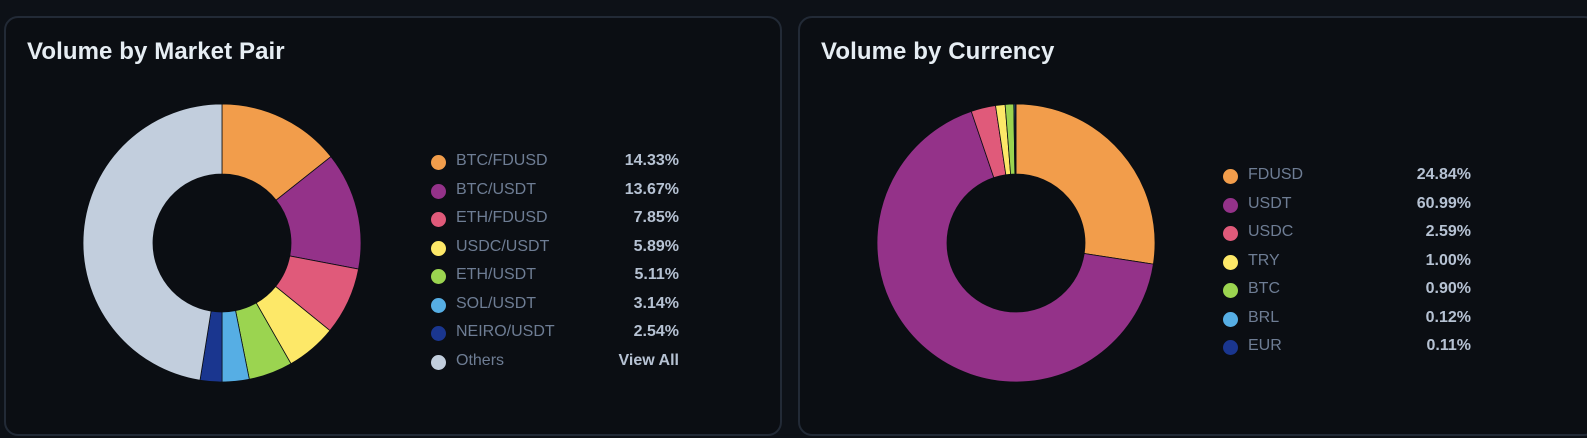 The width and height of the screenshot is (1587, 438). What do you see at coordinates (656, 331) in the screenshot?
I see `legend-value: 2.54%` at bounding box center [656, 331].